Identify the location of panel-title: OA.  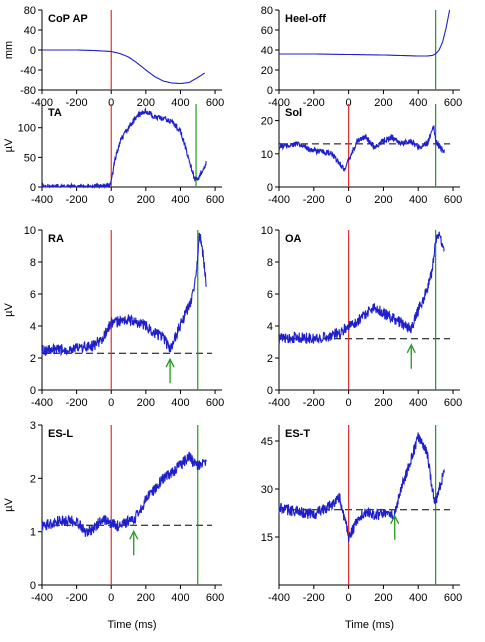
(293, 239).